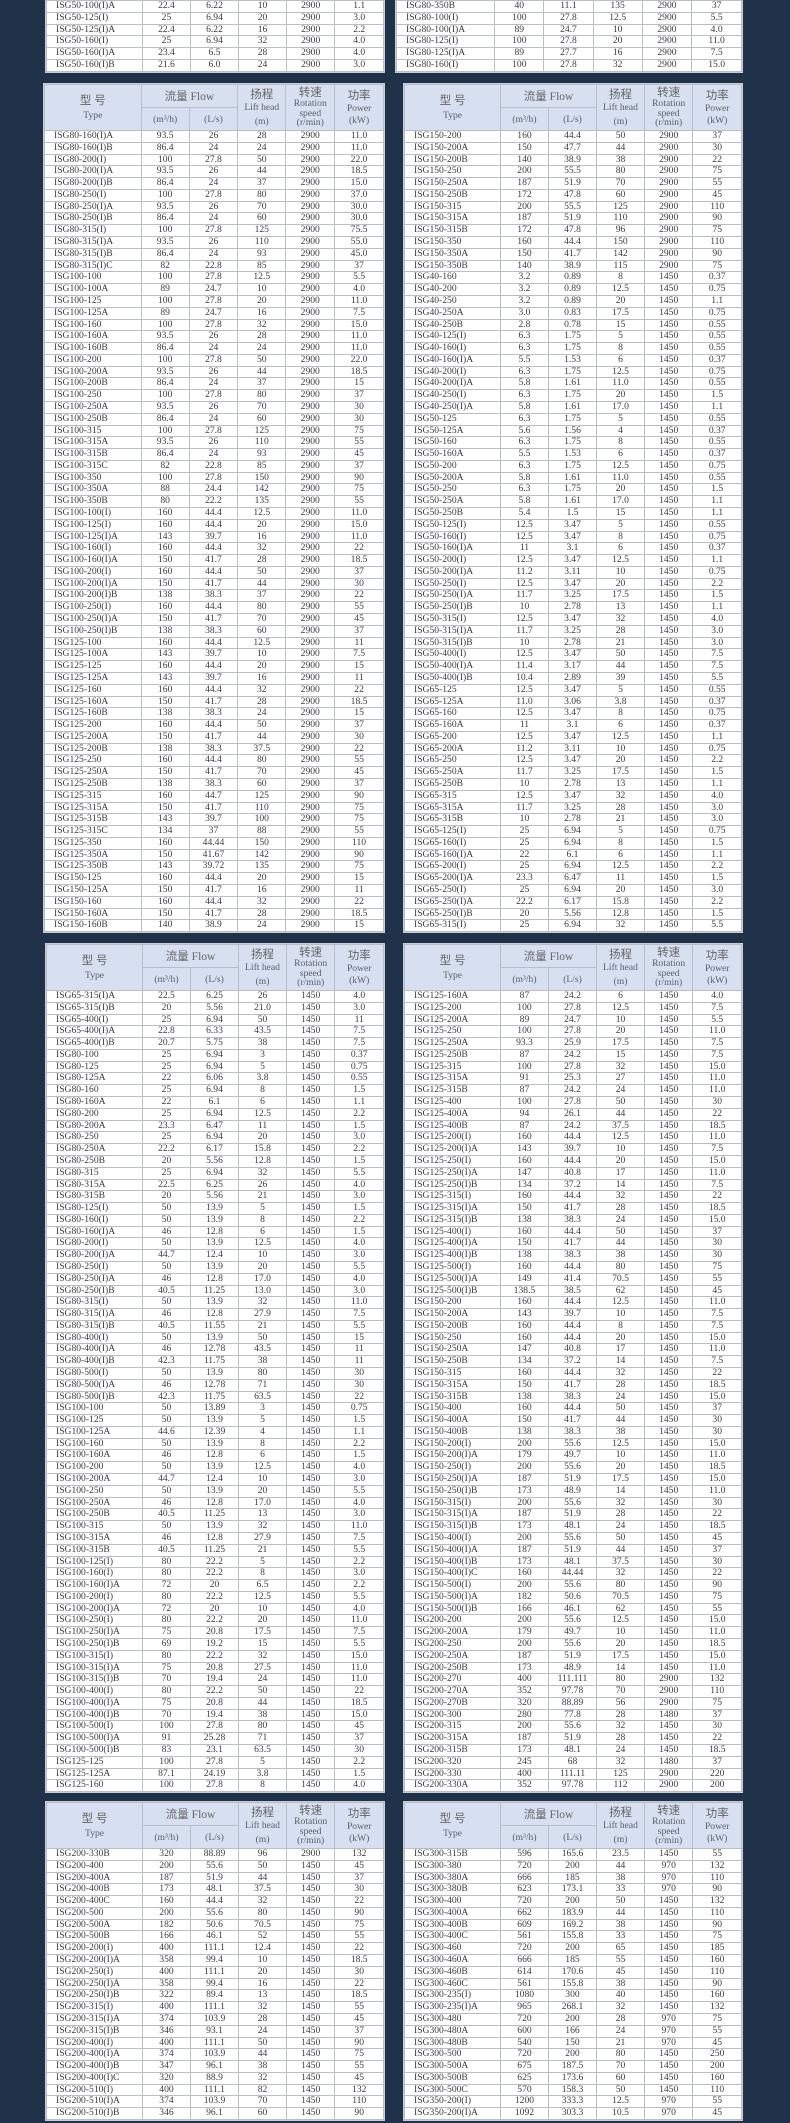 This screenshot has height=2123, width=790. What do you see at coordinates (215, 1043) in the screenshot?
I see `table-row: ISG65-400(I)B 20.7 5.75 38 1450 7.5` at bounding box center [215, 1043].